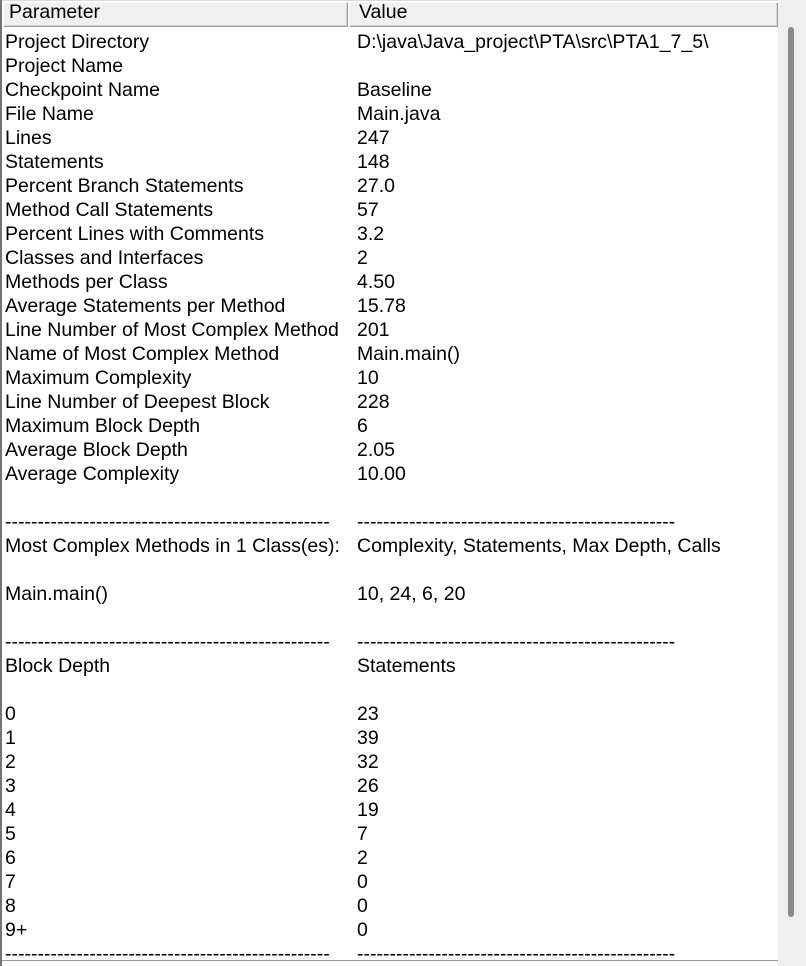  I want to click on value-cell: 148, so click(373, 162).